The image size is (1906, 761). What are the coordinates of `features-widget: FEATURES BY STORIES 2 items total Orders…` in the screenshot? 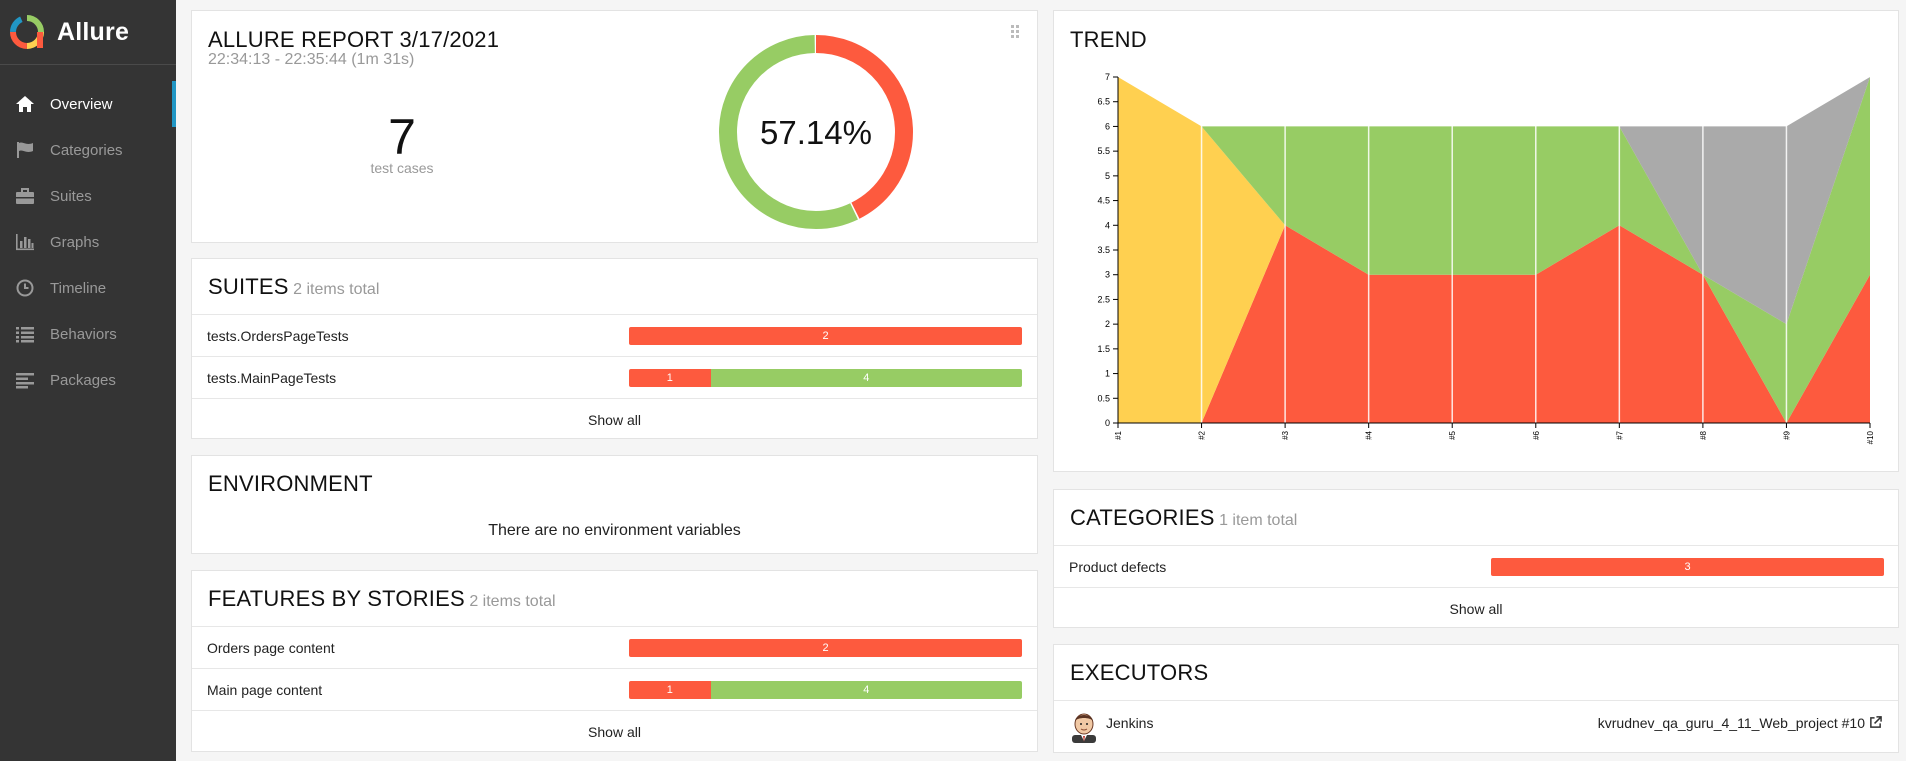 It's located at (614, 661).